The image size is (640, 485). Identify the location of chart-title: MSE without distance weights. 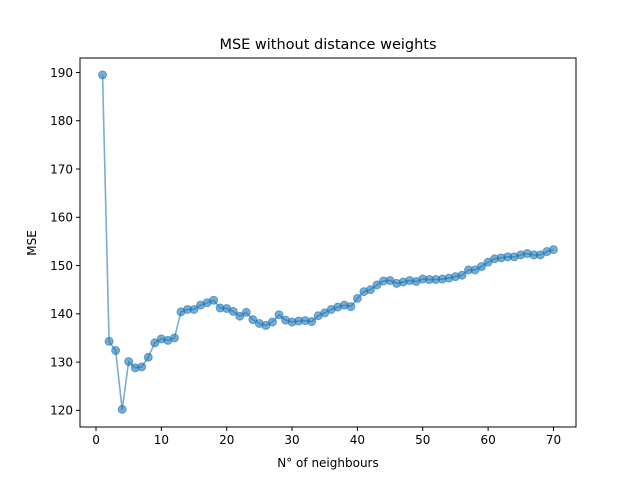
(327, 45).